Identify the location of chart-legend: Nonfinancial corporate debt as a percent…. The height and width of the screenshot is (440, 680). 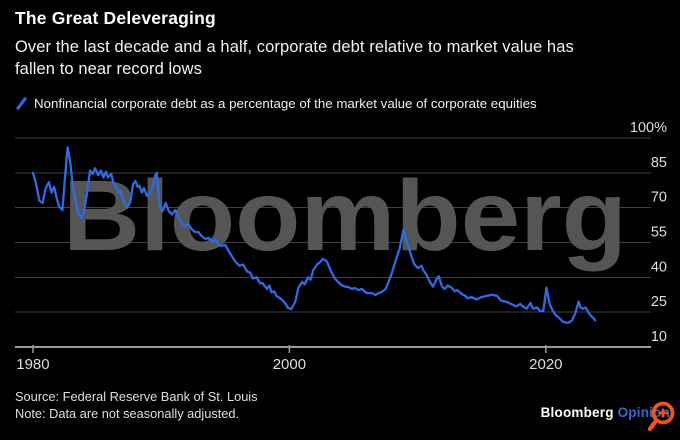
(276, 103).